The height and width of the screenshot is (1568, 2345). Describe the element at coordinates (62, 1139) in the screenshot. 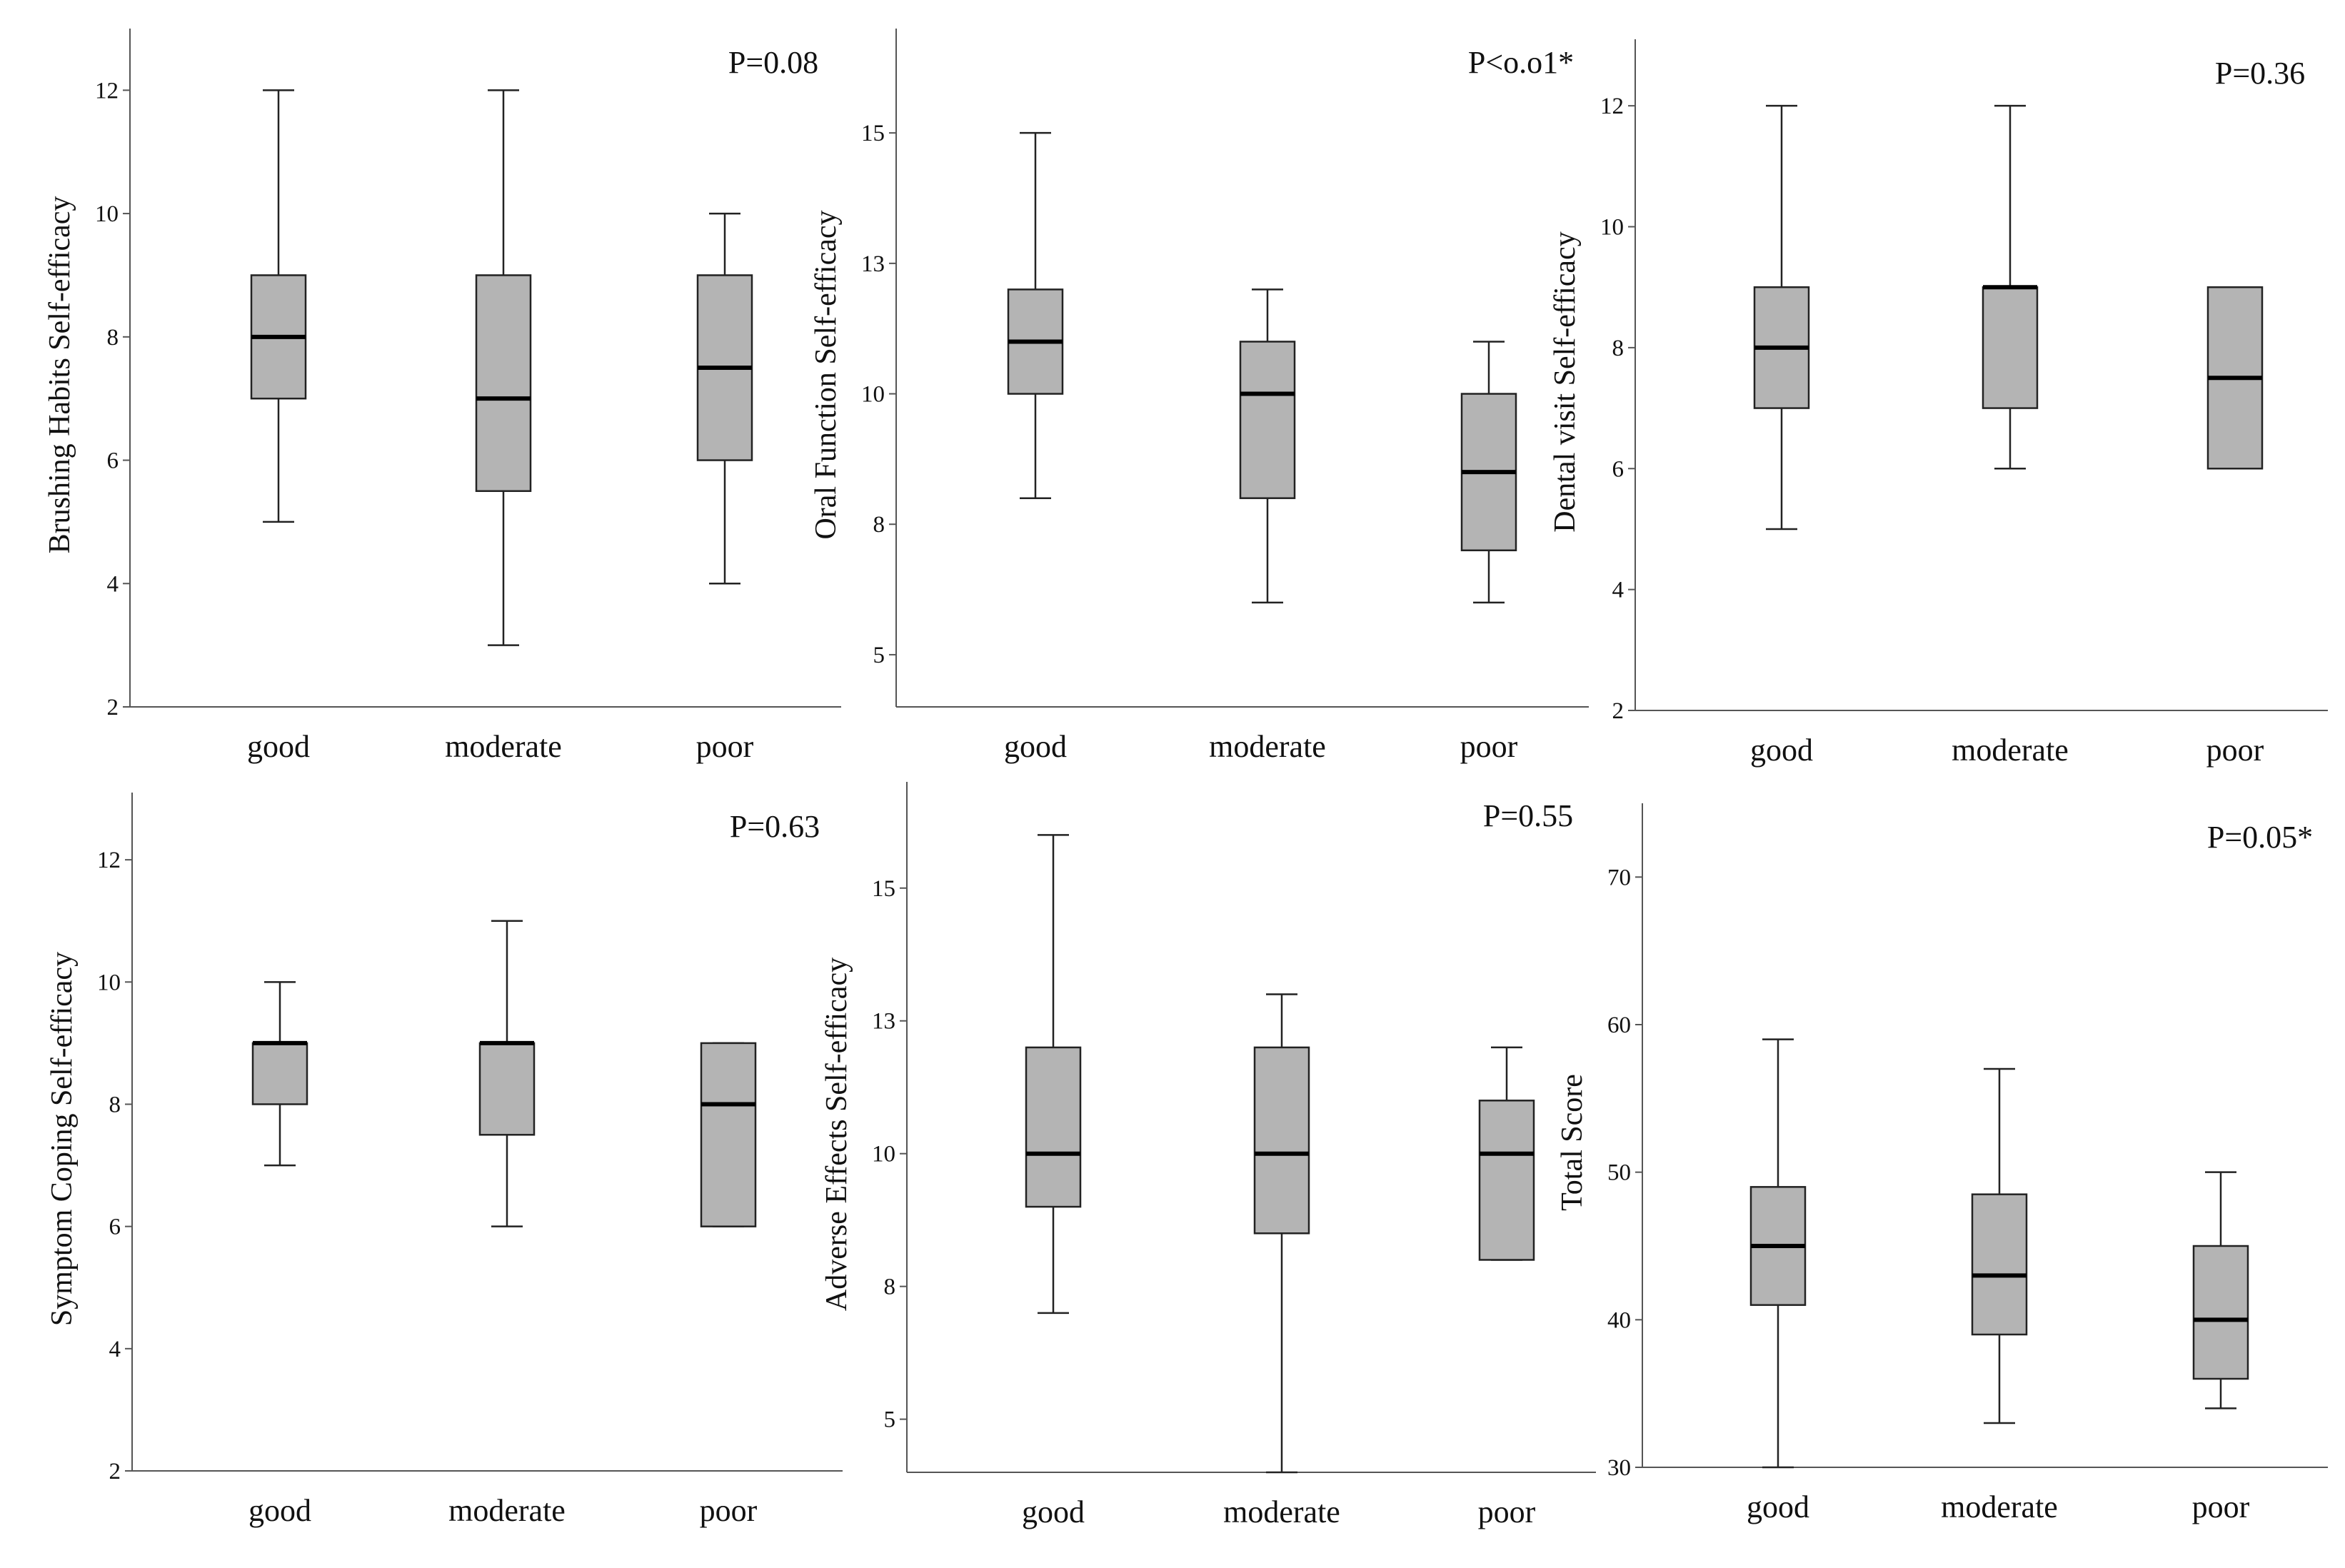

I see `y-axis-title: Symptom Coping Self-efficacy` at that location.